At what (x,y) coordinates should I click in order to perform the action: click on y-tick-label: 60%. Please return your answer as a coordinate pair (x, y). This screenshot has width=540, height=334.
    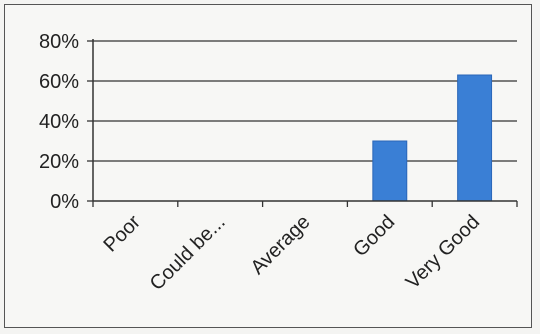
    Looking at the image, I should click on (59, 82).